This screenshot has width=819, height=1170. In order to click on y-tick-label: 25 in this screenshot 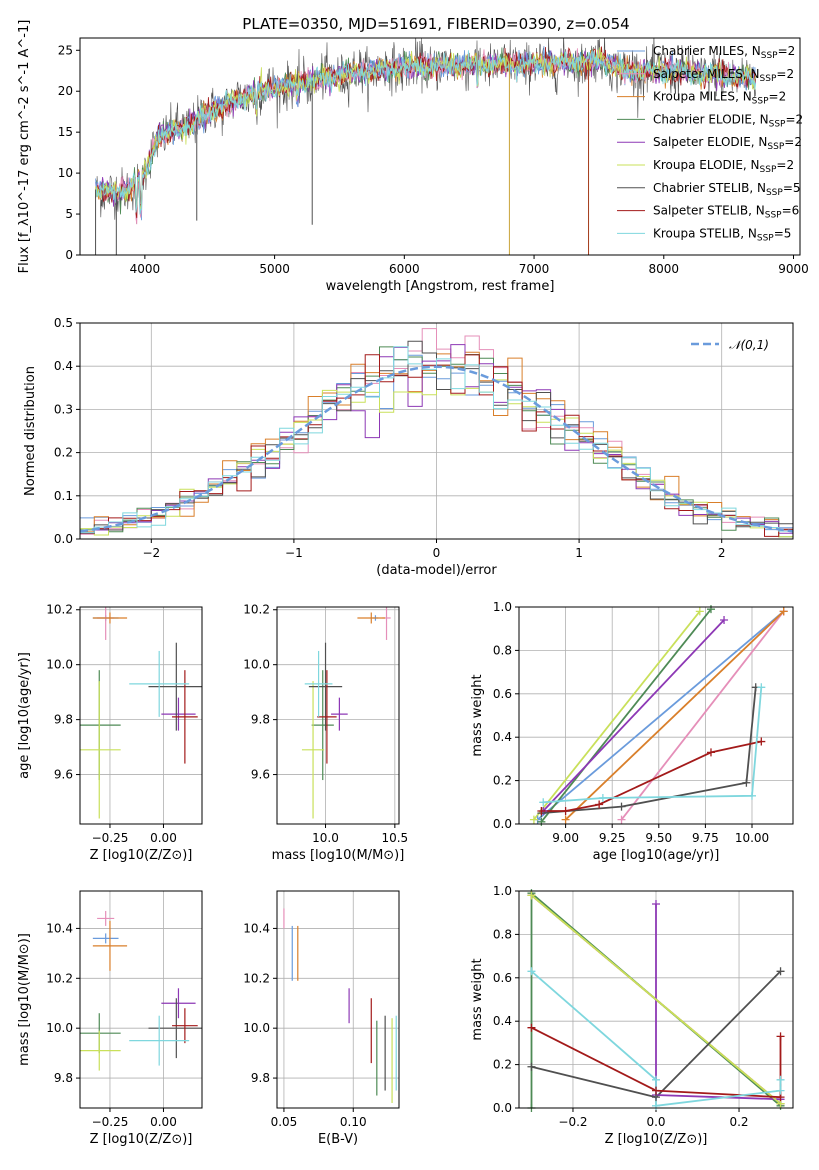, I will do `click(65, 50)`.